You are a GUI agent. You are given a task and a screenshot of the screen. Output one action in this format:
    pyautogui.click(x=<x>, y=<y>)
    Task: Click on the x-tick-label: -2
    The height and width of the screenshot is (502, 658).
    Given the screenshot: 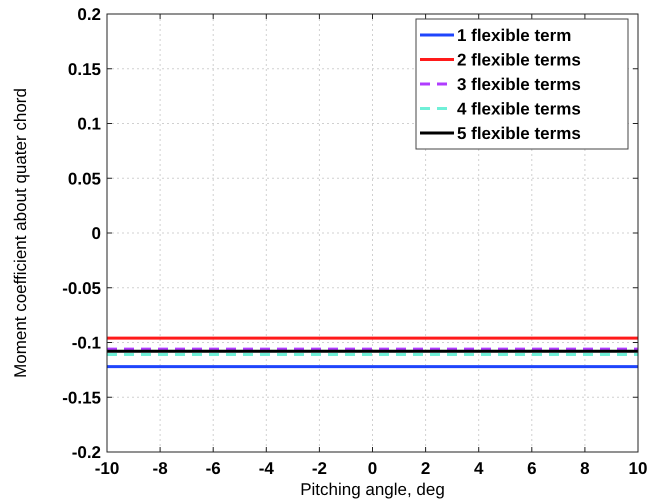 What is the action you would take?
    pyautogui.click(x=319, y=468)
    